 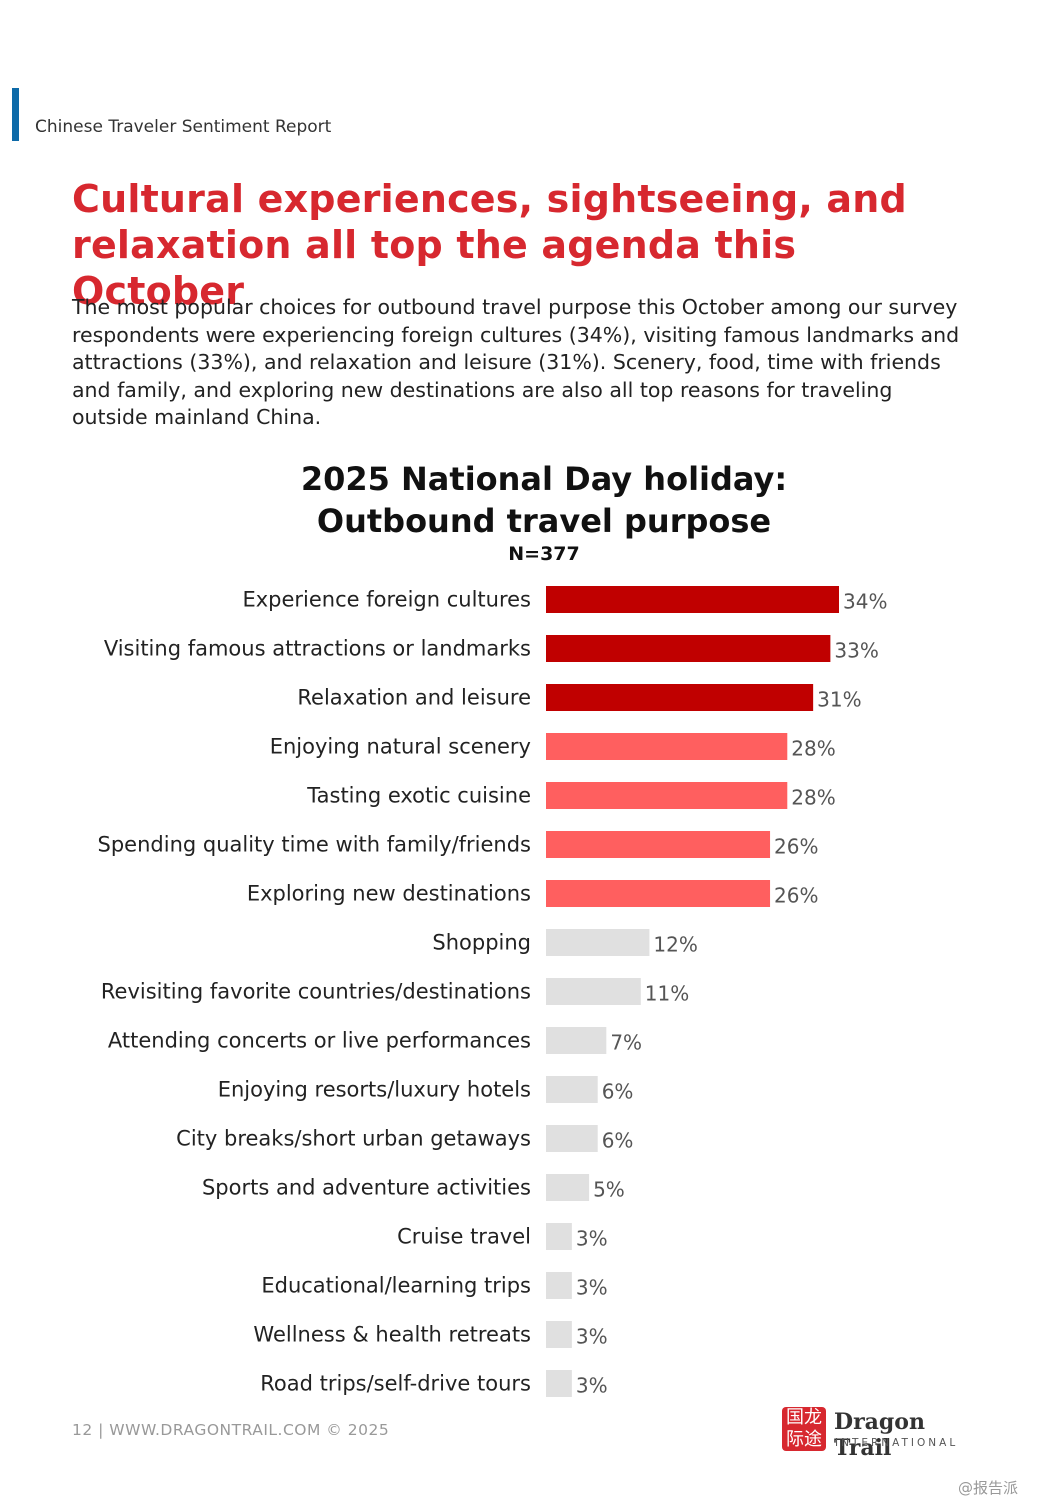 I want to click on value-label: 7%, so click(x=626, y=1043).